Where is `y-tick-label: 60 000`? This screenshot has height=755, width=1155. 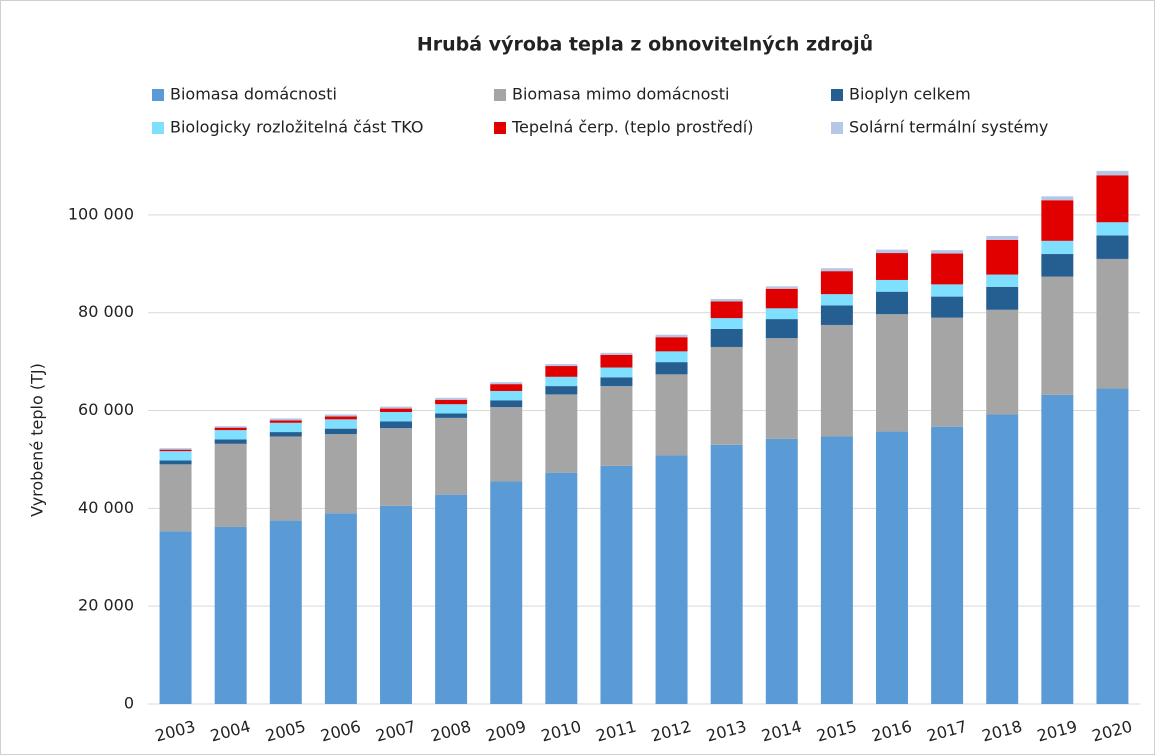 y-tick-label: 60 000 is located at coordinates (106, 409).